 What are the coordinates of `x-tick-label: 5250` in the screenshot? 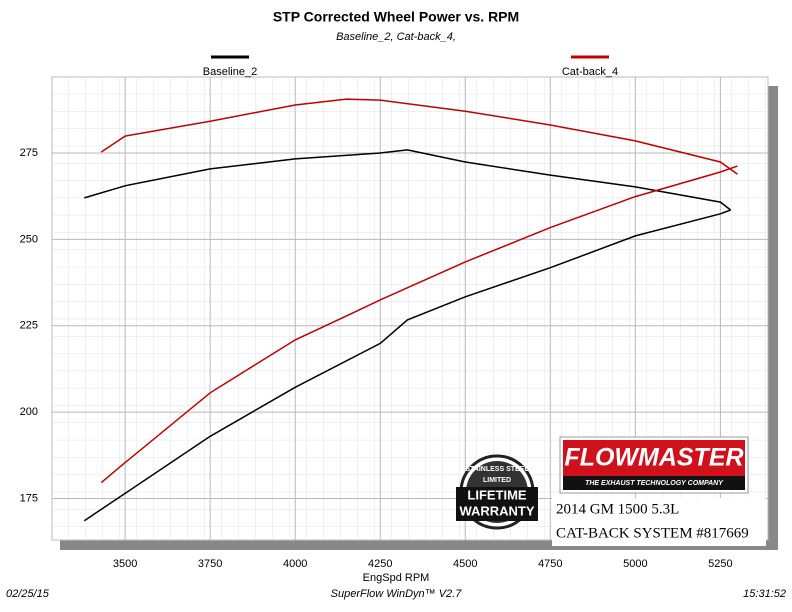 It's located at (720, 564).